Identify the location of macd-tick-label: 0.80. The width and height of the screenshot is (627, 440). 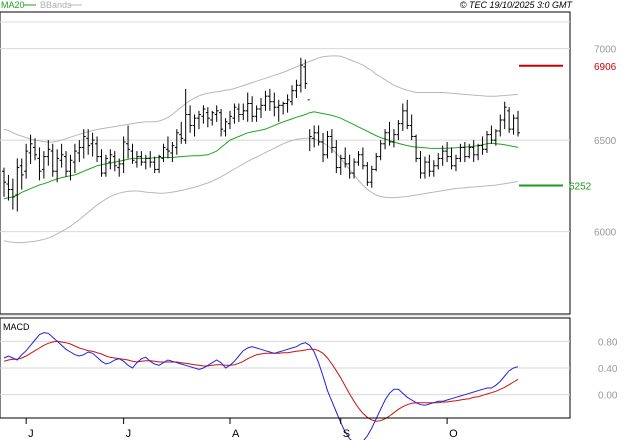
(608, 342).